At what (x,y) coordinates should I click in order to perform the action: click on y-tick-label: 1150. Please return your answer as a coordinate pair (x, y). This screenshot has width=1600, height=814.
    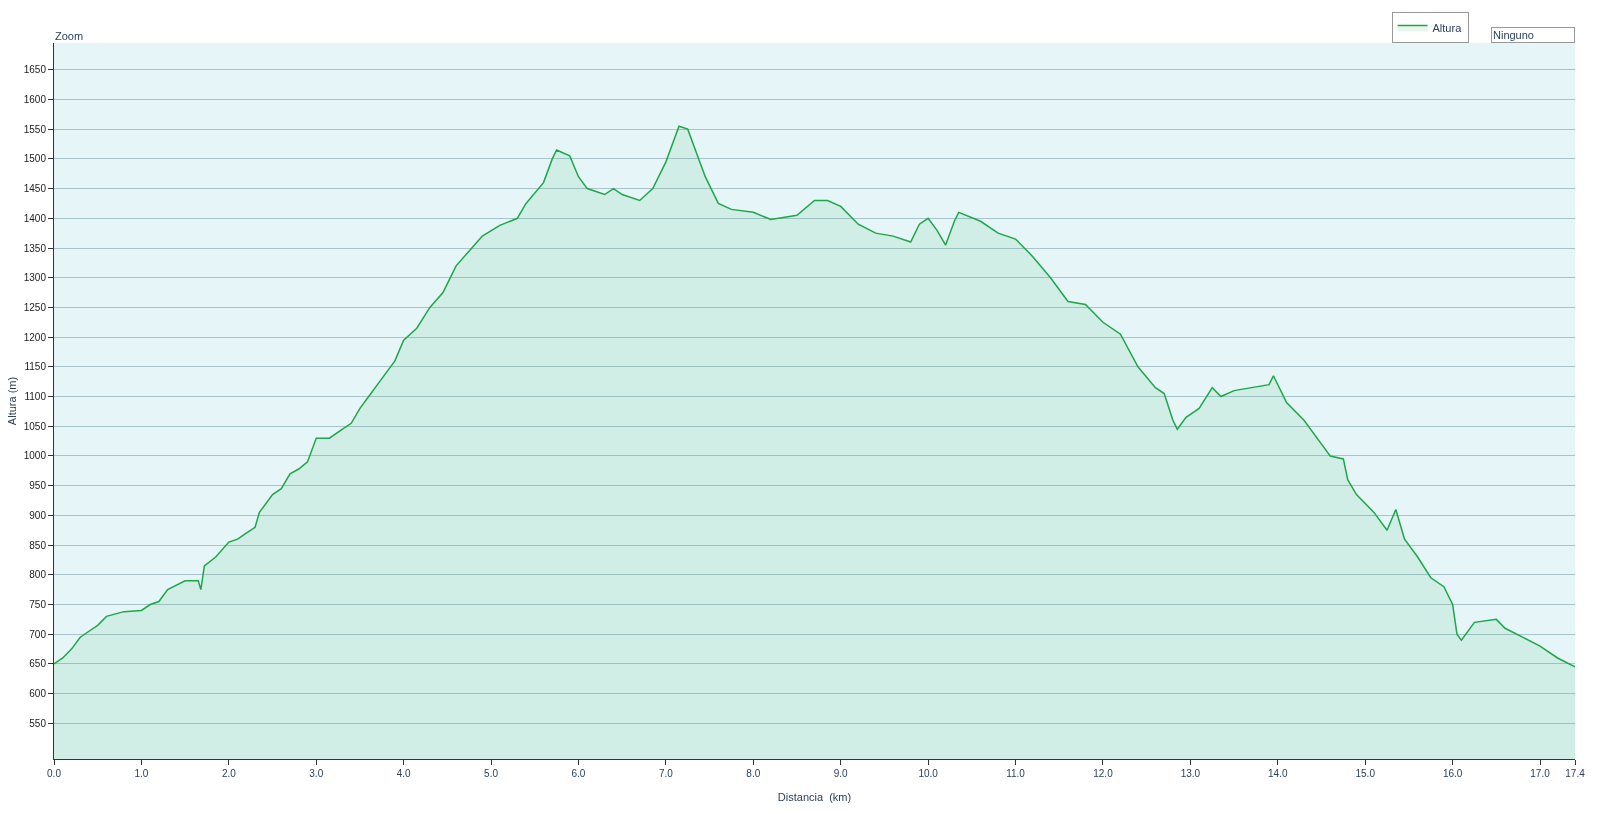
    Looking at the image, I should click on (35, 367).